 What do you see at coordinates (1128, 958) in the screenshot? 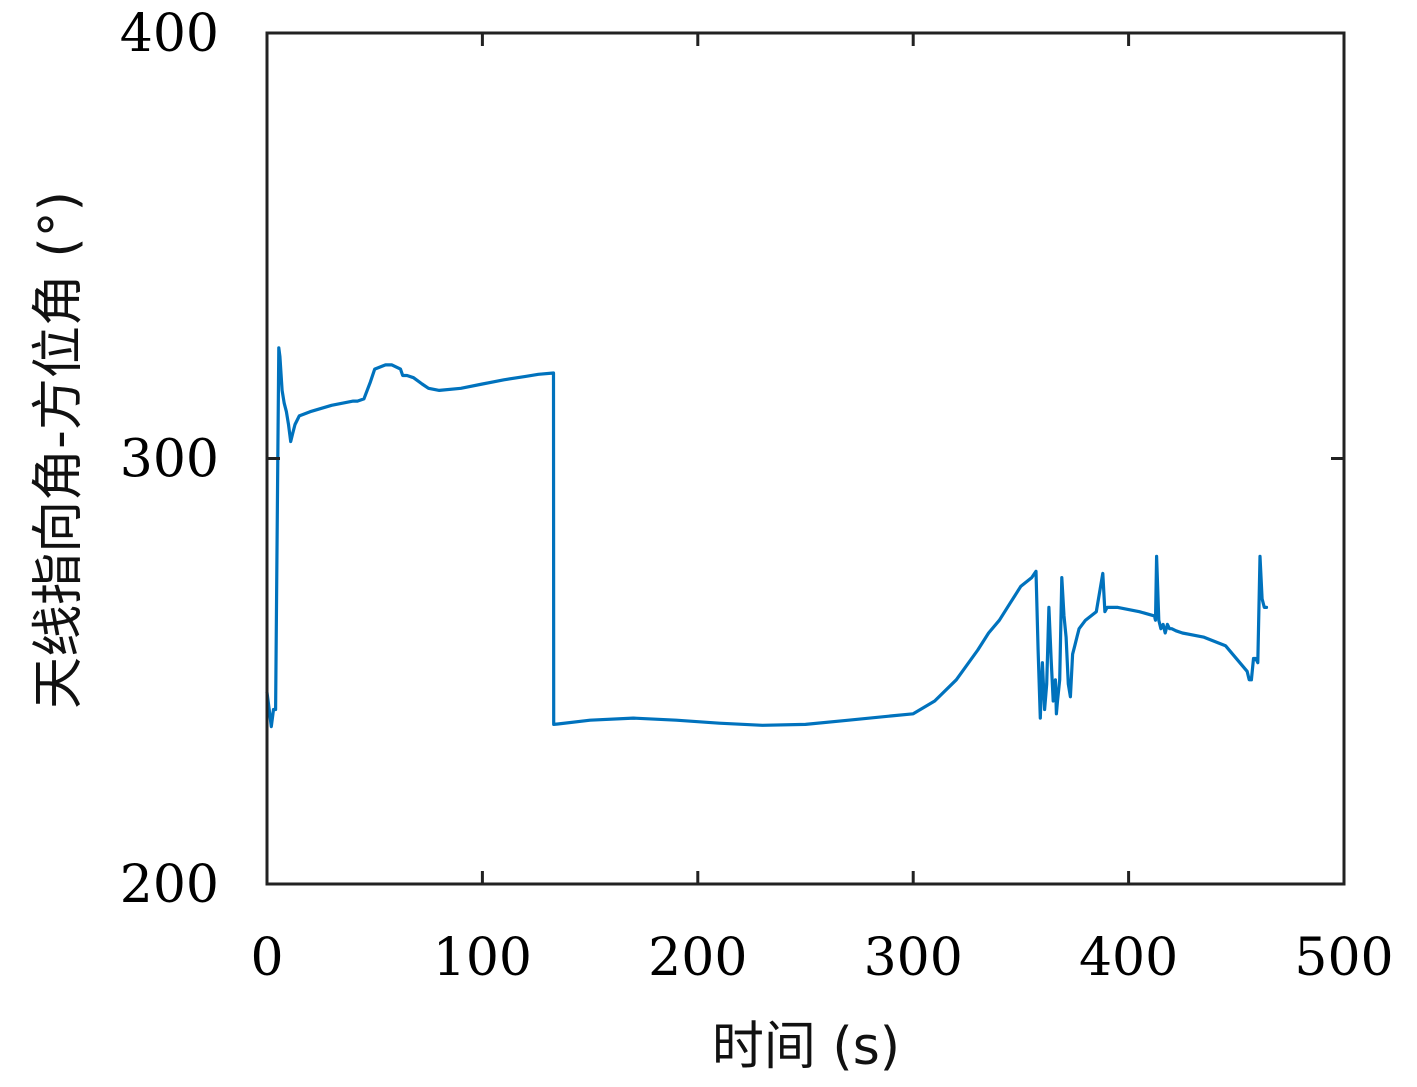
I see `x-tick-label: 400` at bounding box center [1128, 958].